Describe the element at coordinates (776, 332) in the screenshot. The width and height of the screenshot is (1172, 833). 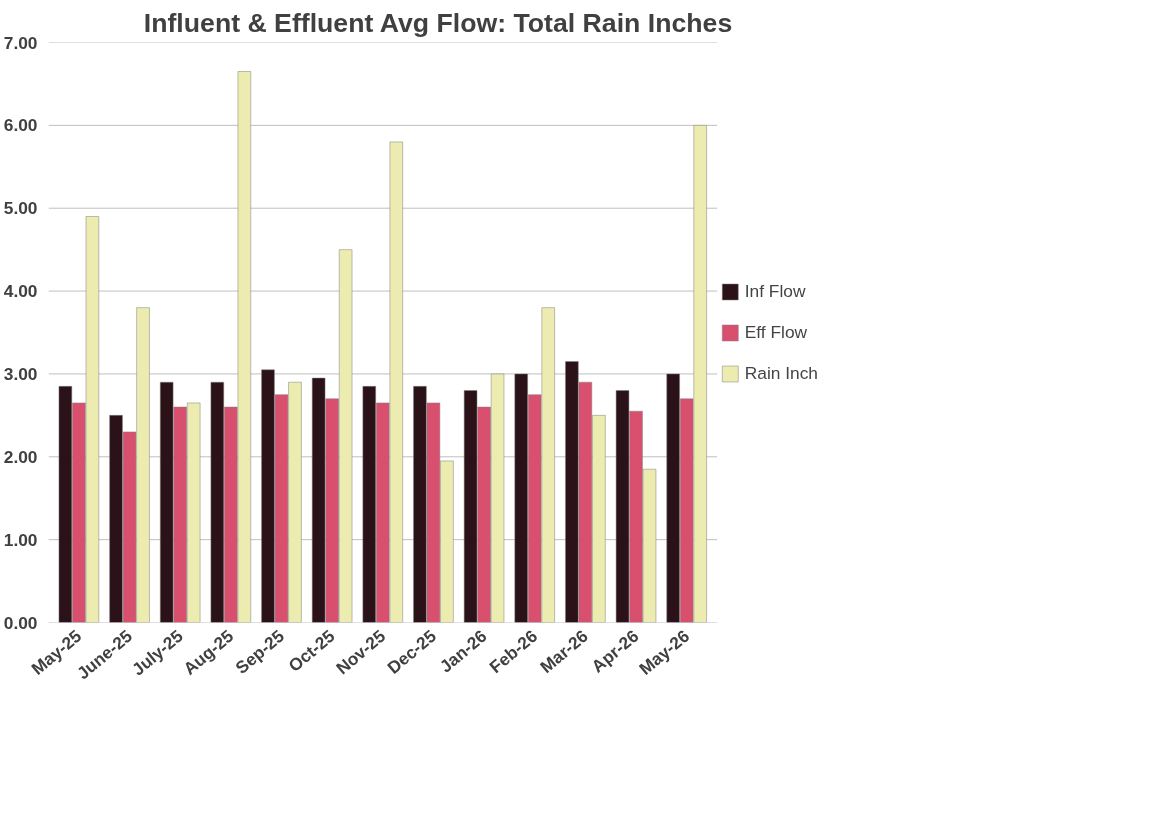
I see `legend-label: Eff Flow` at that location.